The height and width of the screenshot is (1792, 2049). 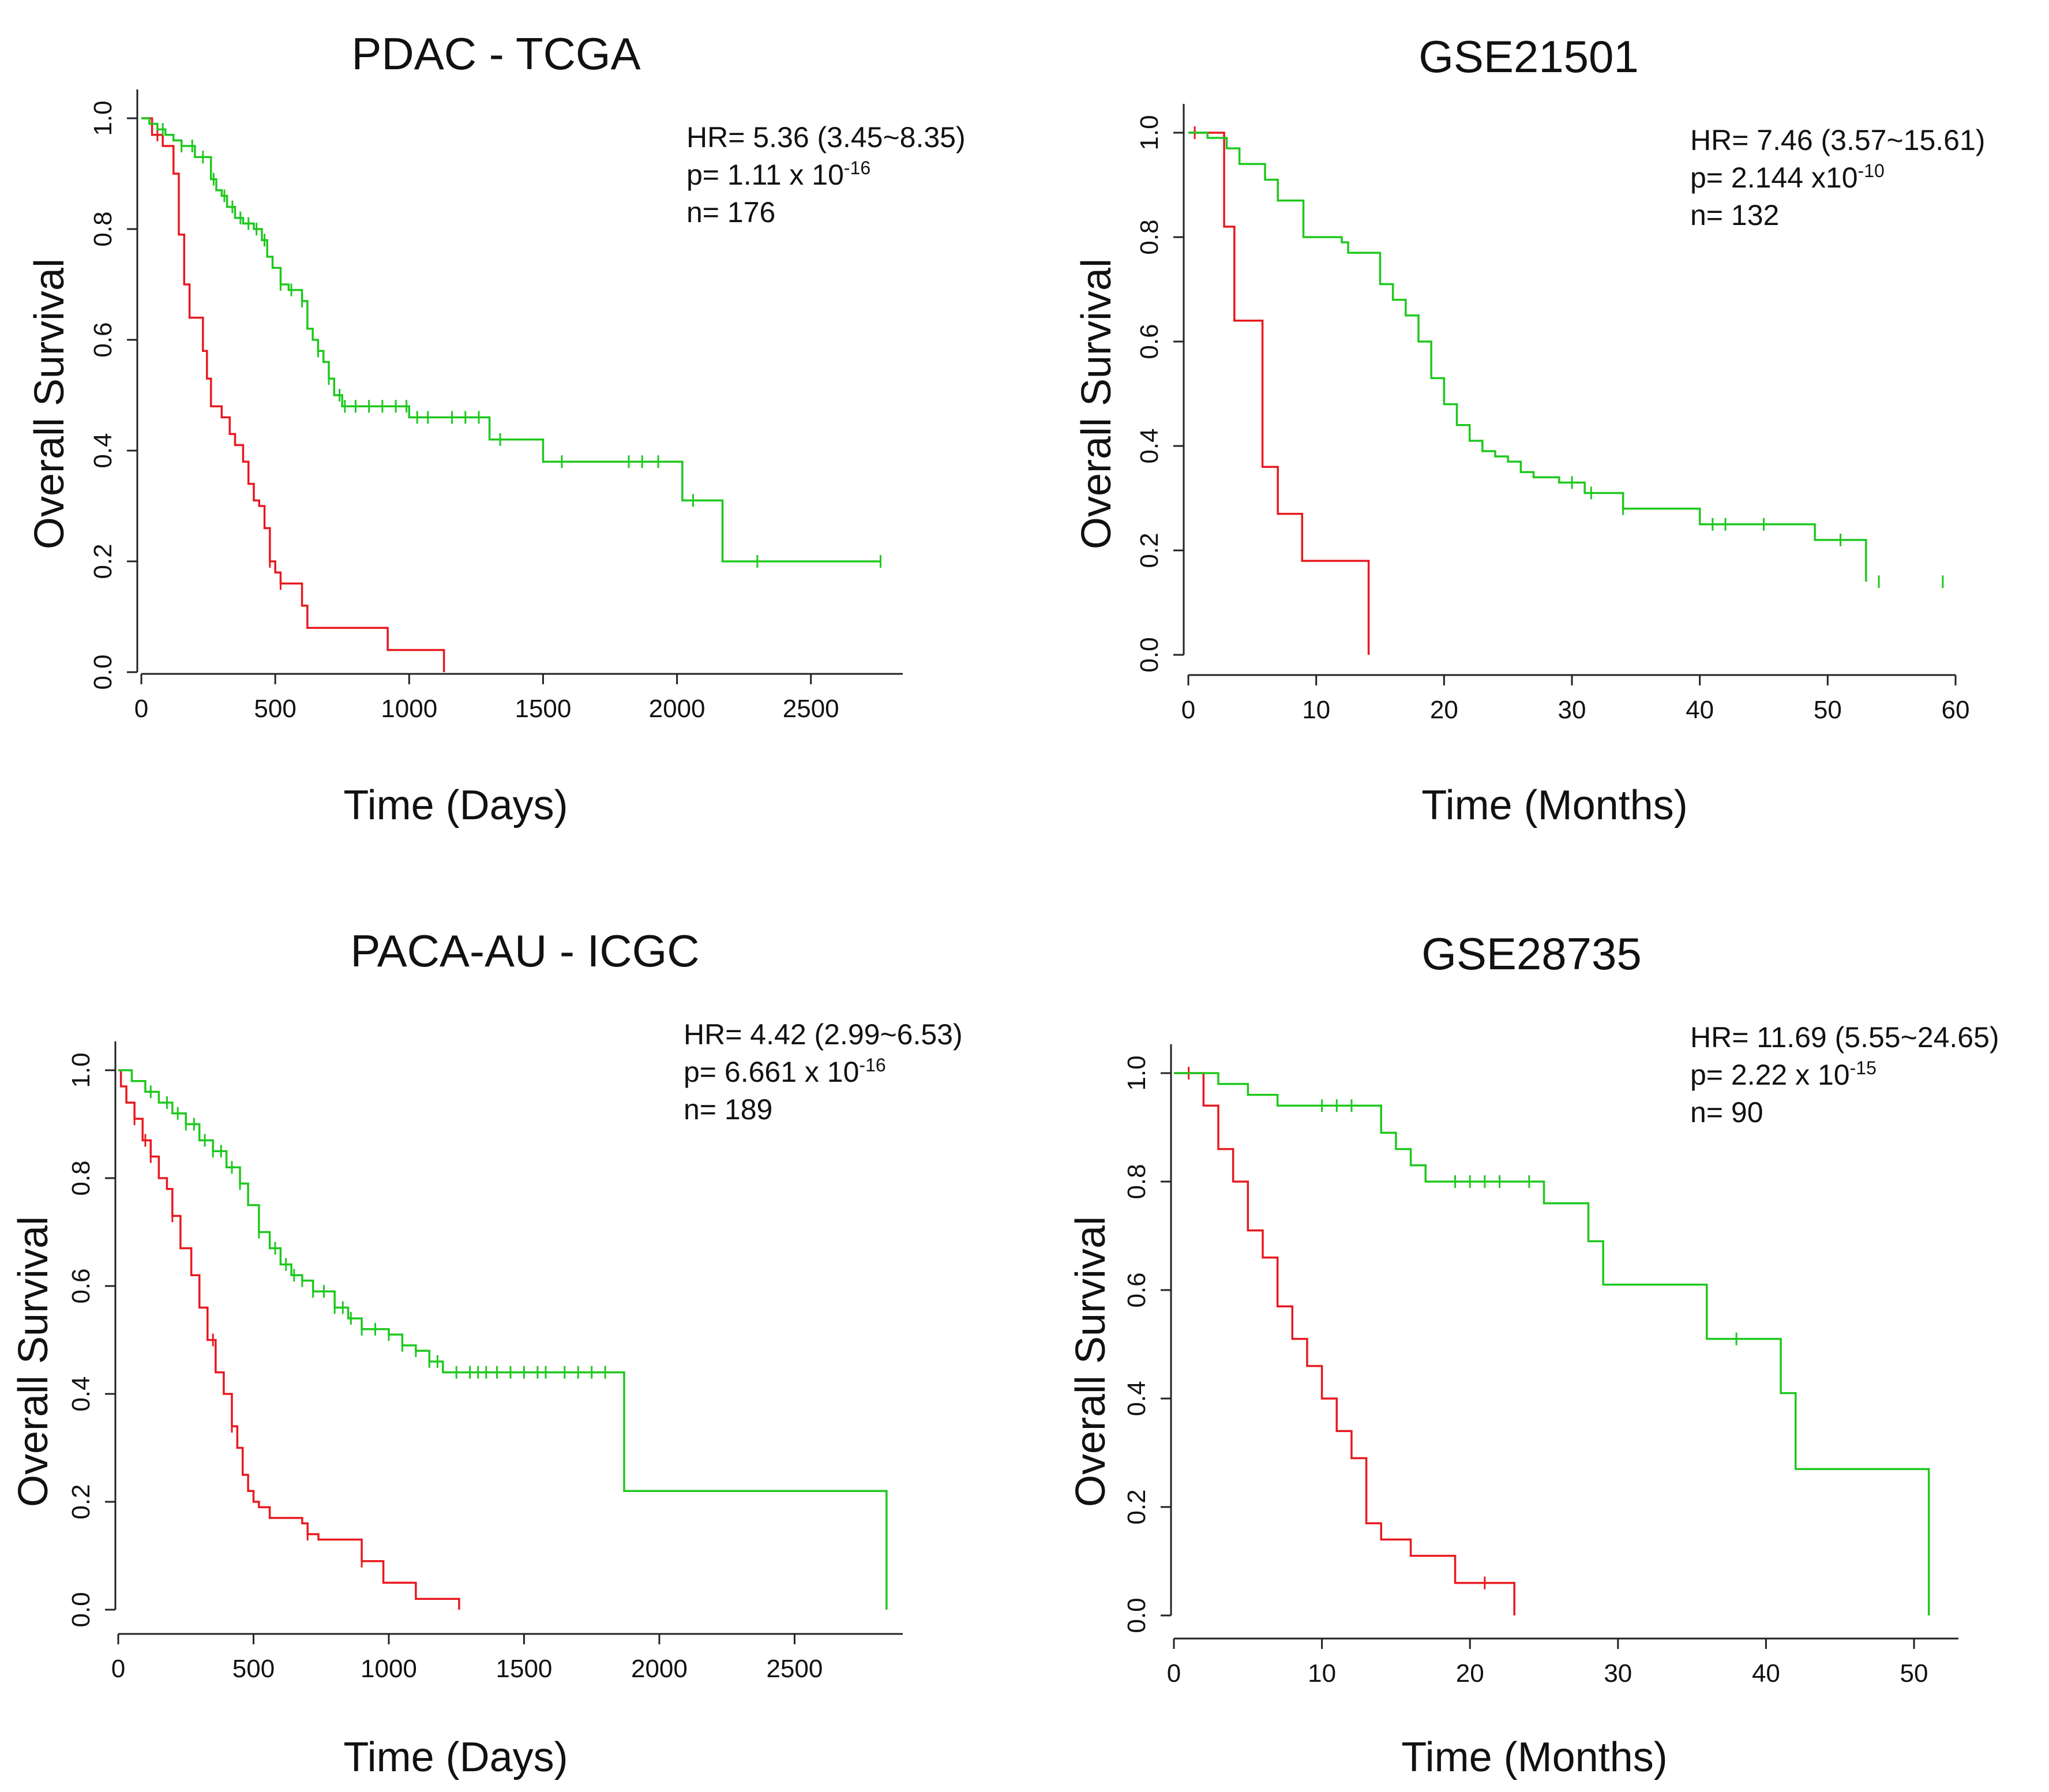 I want to click on p-value-main: p= 2.144 x10, so click(x=1774, y=178).